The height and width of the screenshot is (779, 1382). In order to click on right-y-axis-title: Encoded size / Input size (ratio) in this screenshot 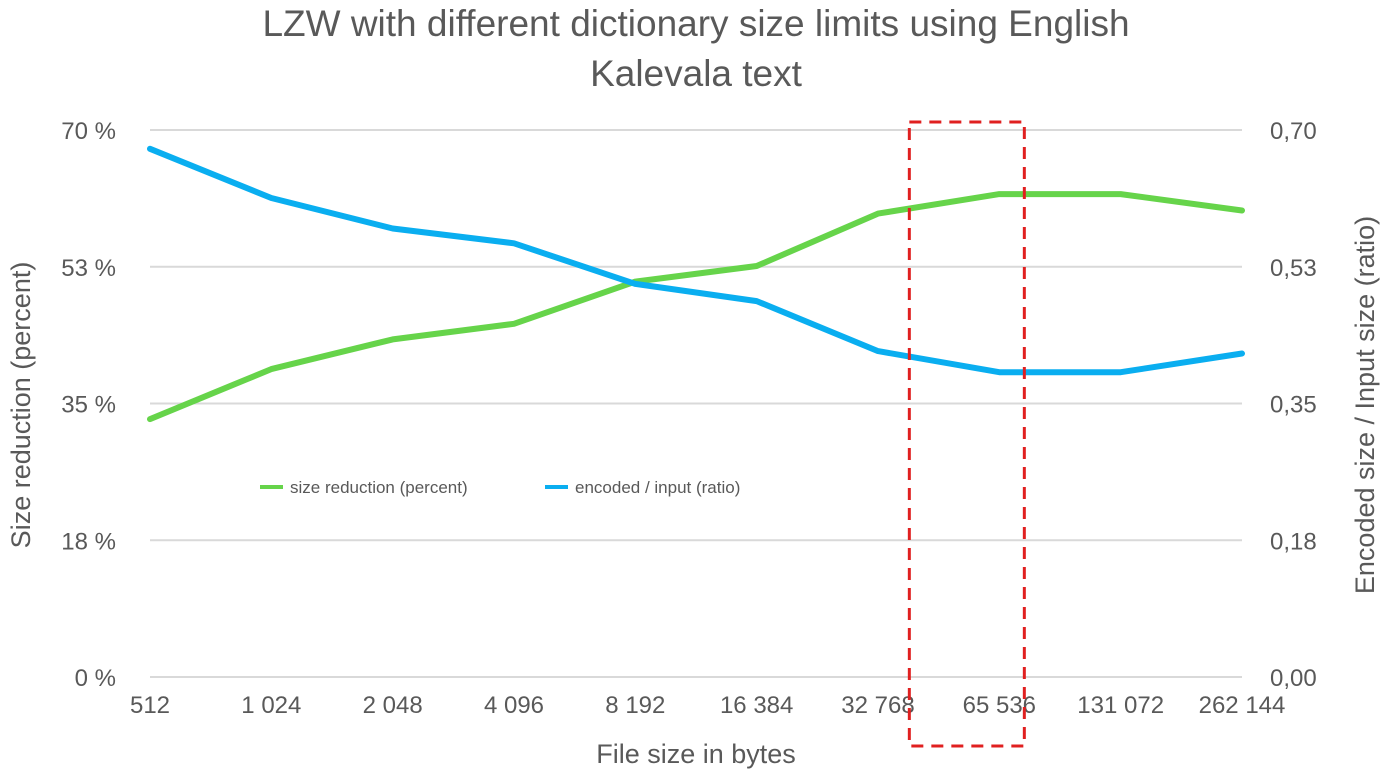, I will do `click(1365, 405)`.